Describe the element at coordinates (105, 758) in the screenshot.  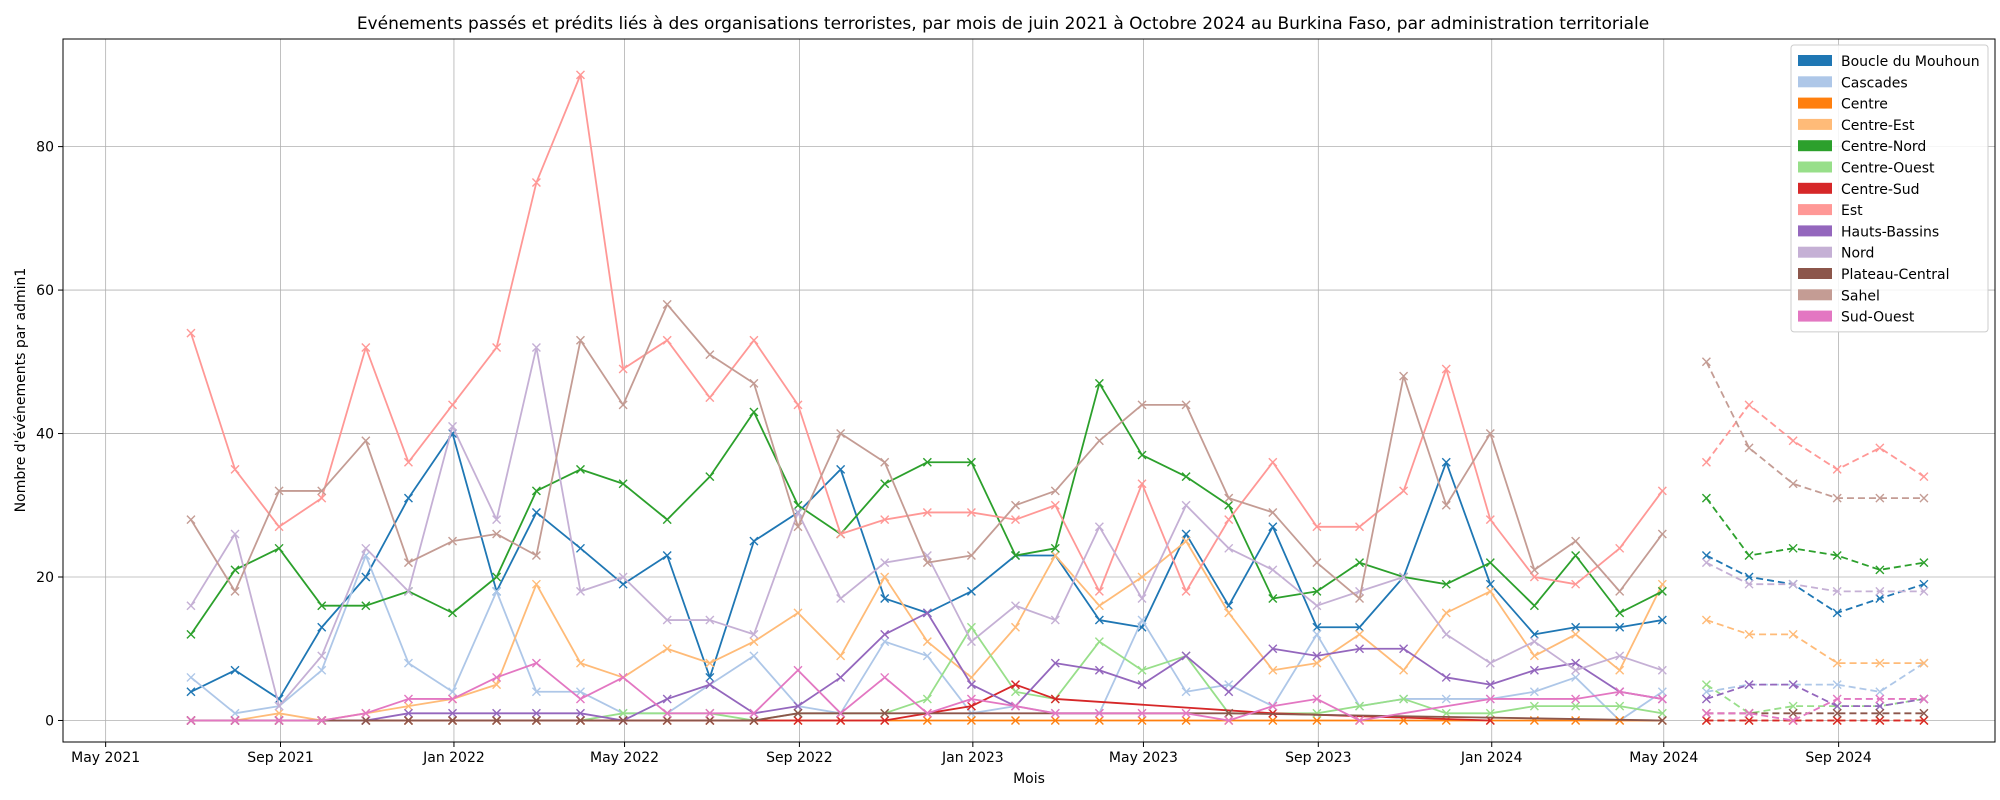
I see `x-tick-label: May 2021` at that location.